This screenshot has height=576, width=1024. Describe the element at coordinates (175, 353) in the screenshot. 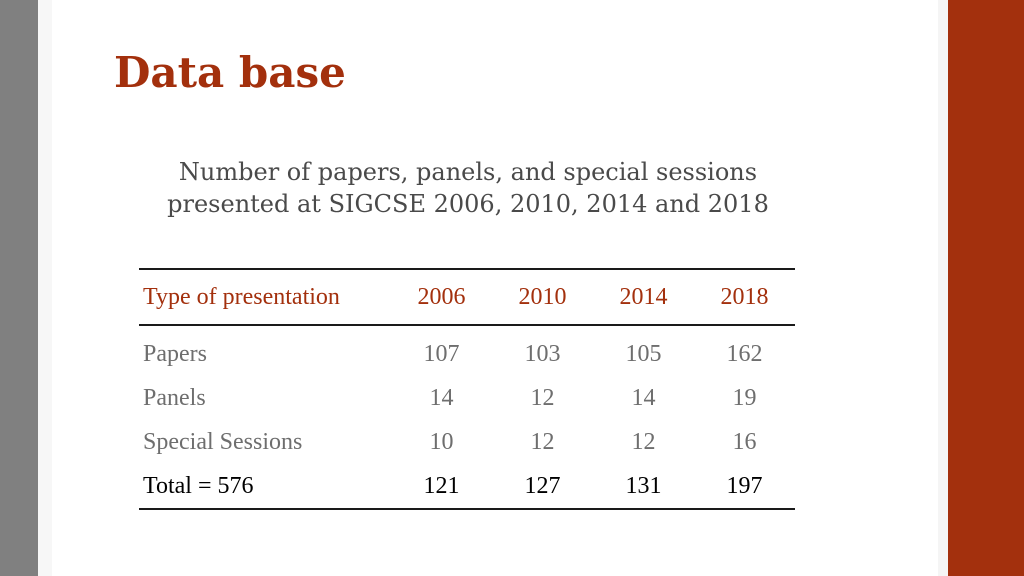

I see `row-label: Papers` at that location.